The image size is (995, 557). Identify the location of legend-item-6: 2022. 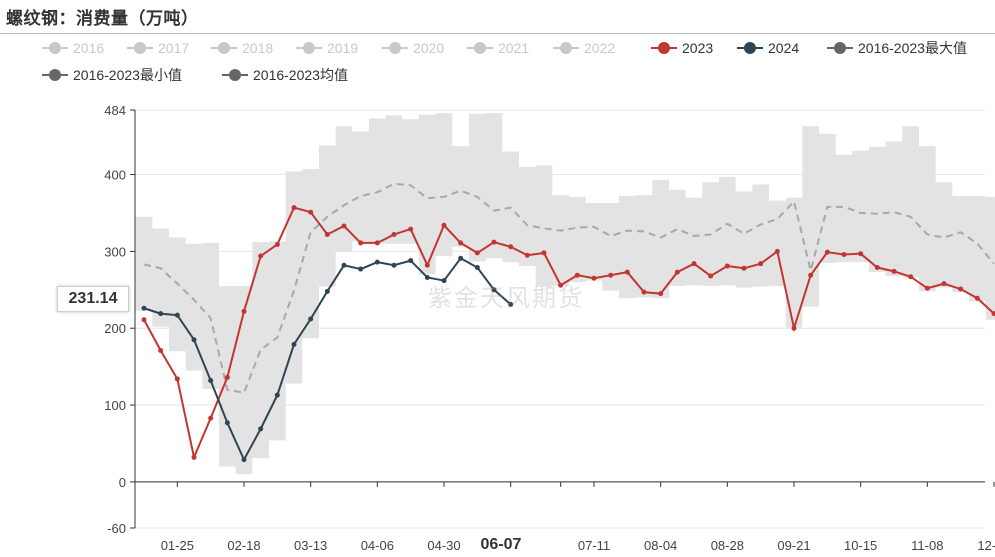
(584, 48).